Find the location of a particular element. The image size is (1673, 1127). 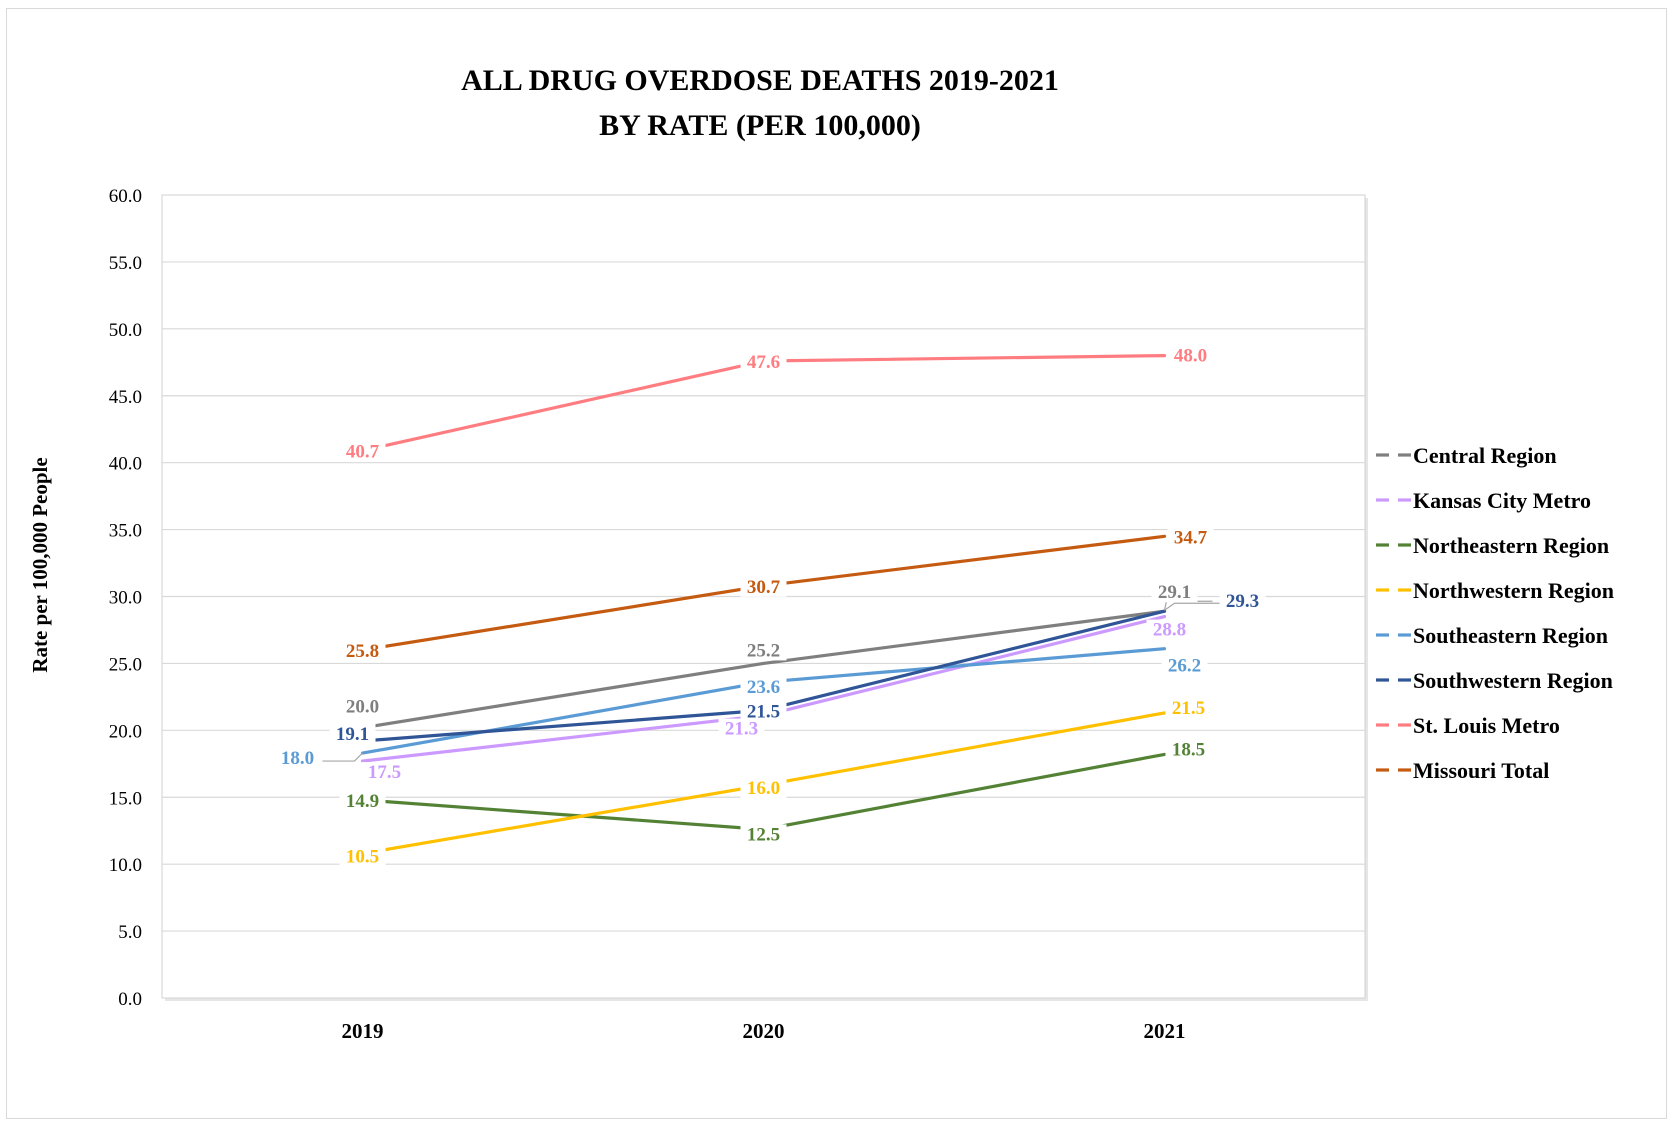

y-tick-label: 15.0 is located at coordinates (125, 798).